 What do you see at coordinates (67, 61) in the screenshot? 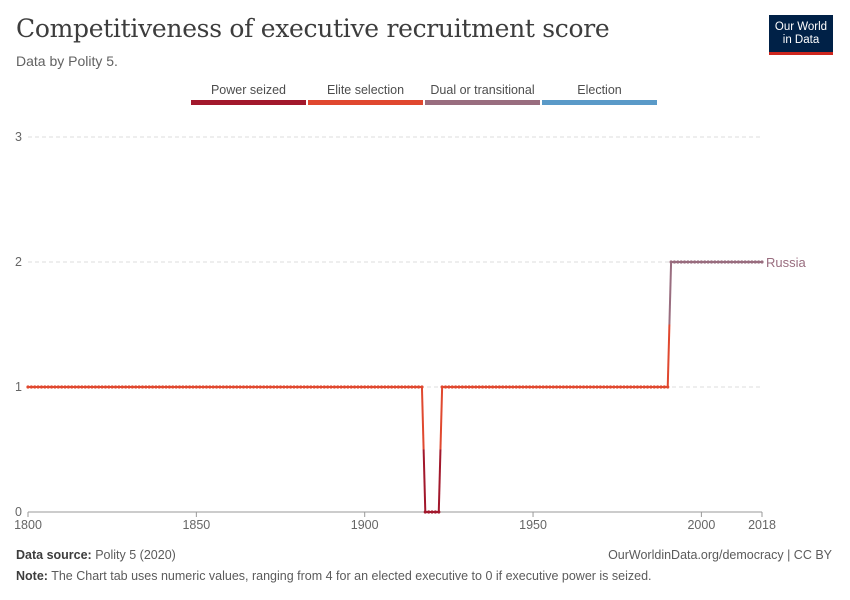
I see `chart-subtitle: Data by Polity 5.` at bounding box center [67, 61].